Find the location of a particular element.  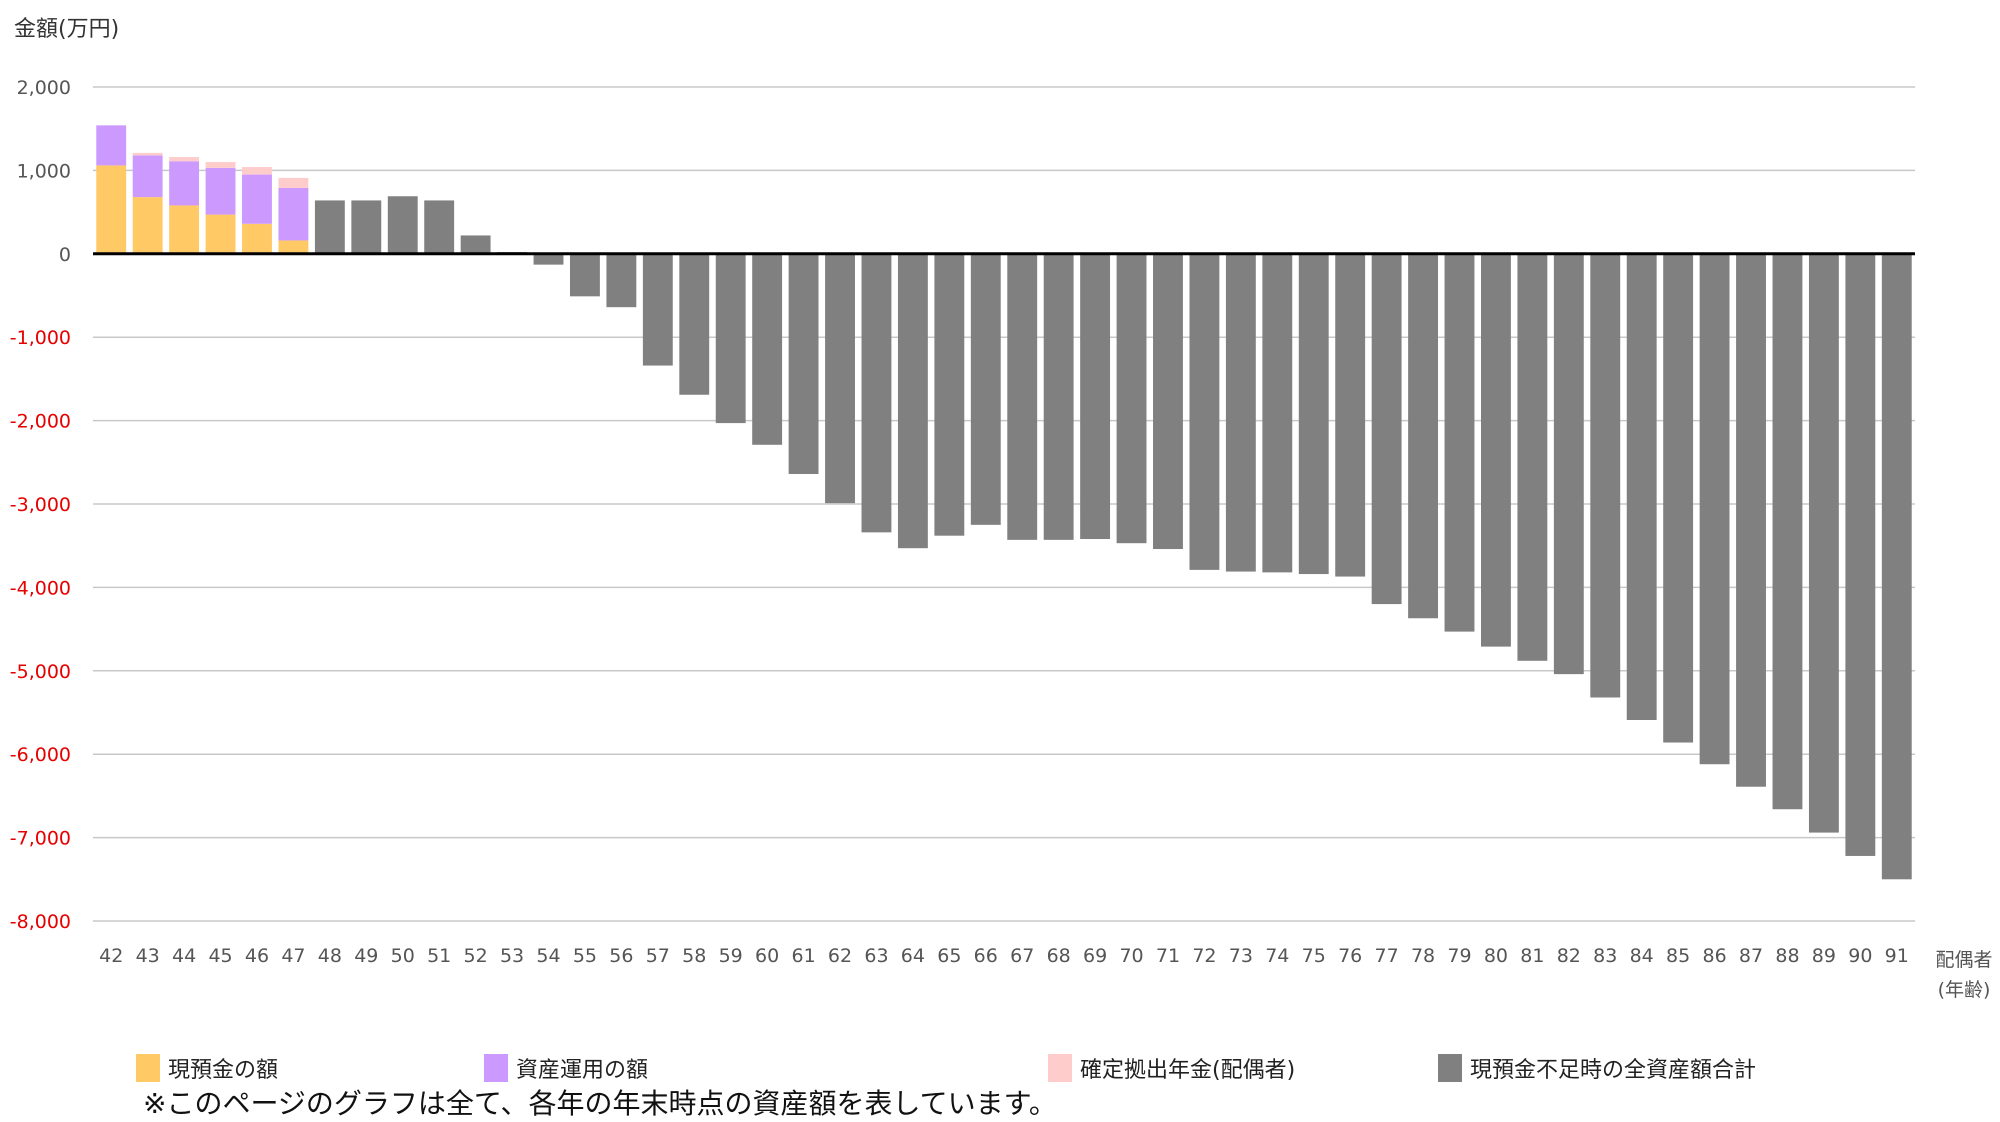

x-tick-label: 64 is located at coordinates (913, 956).